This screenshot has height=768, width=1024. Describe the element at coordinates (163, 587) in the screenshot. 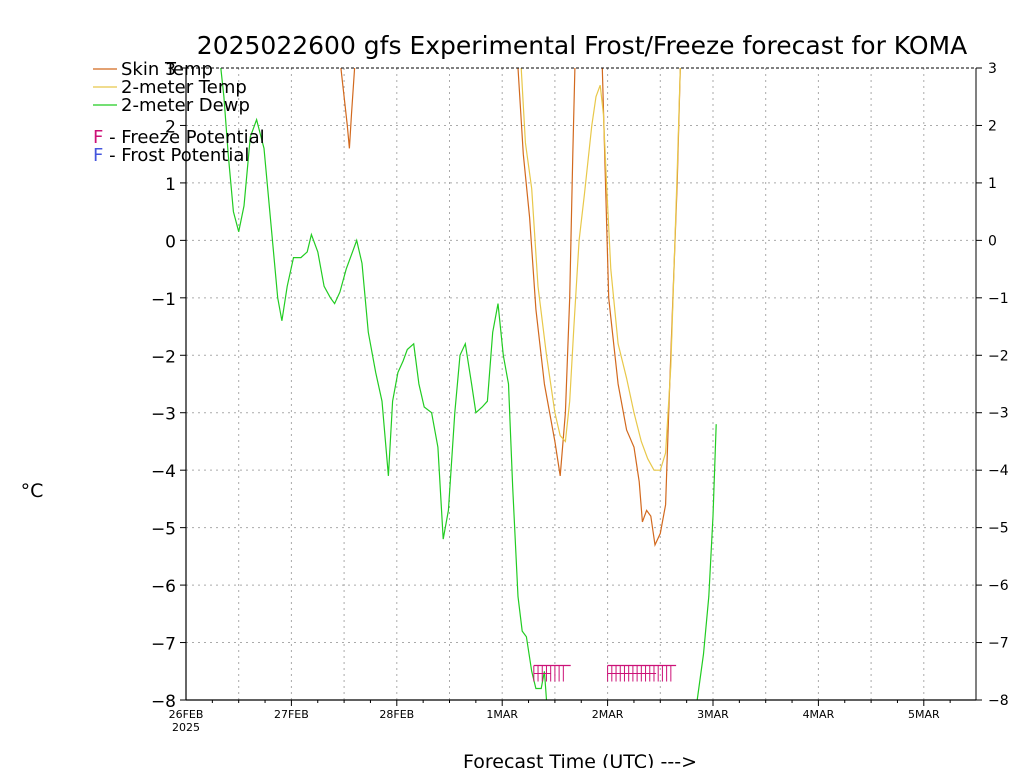

I see `y-tick-label-left: −6` at that location.